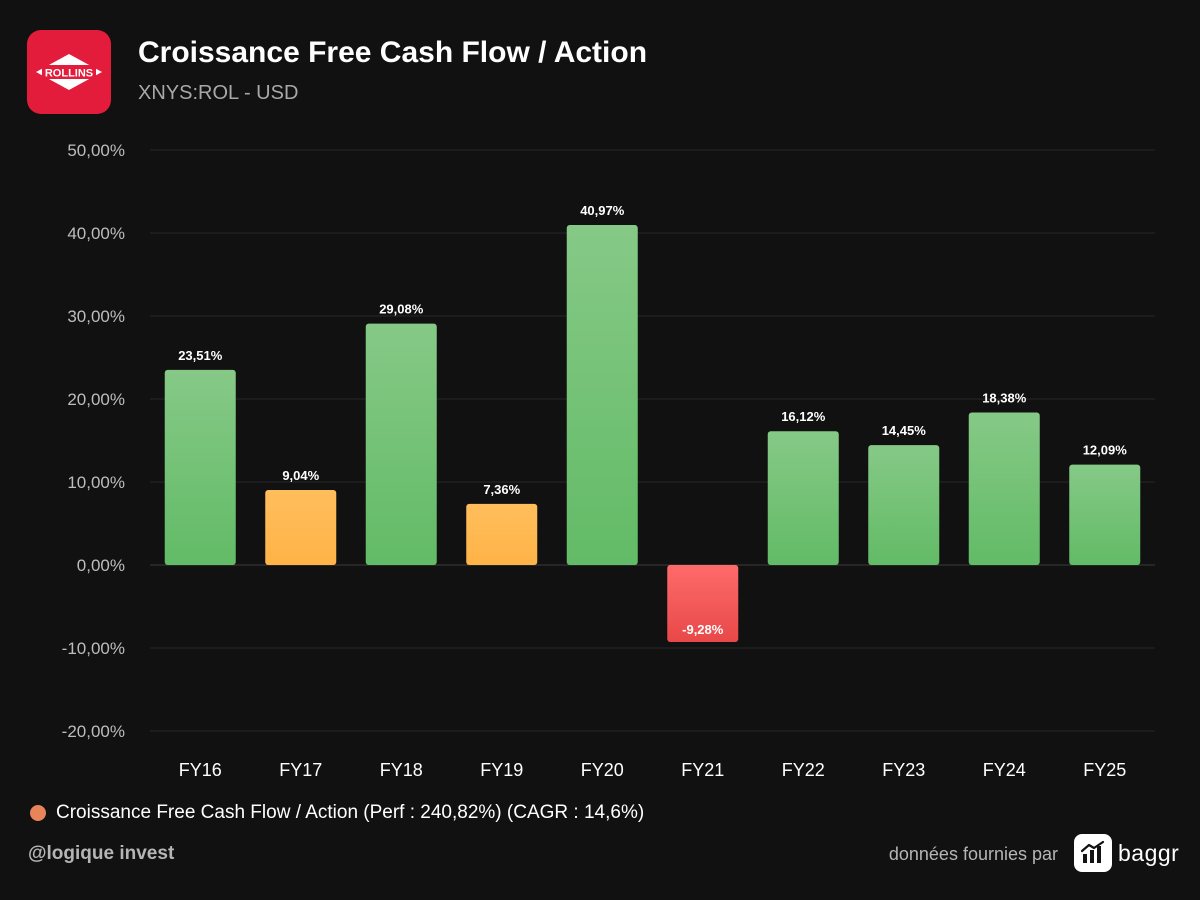  I want to click on bar-fy19, so click(502, 534).